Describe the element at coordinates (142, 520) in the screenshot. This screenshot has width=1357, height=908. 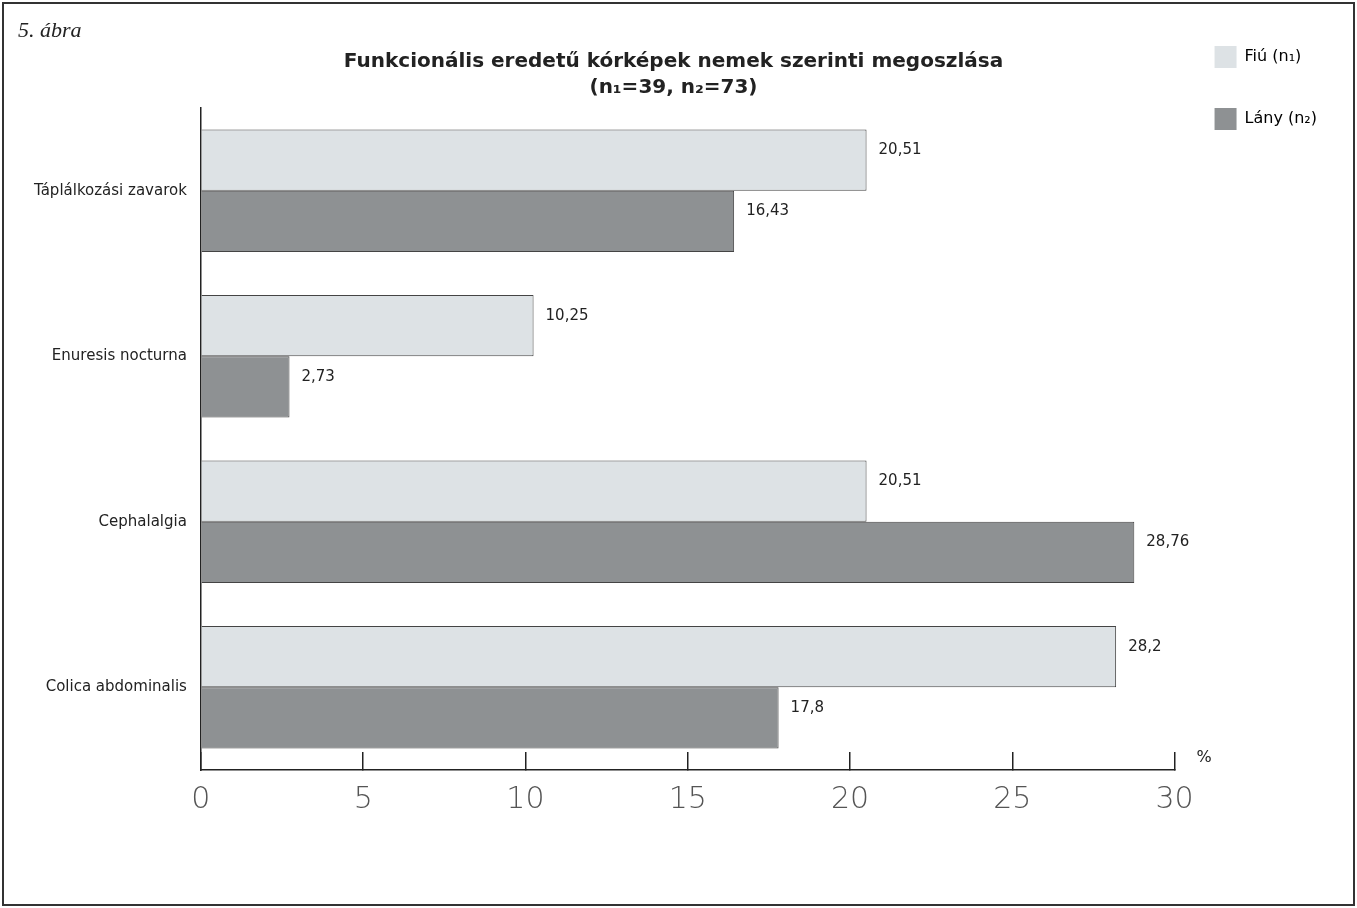
I see `y-tick-label: Cephalalgia` at that location.